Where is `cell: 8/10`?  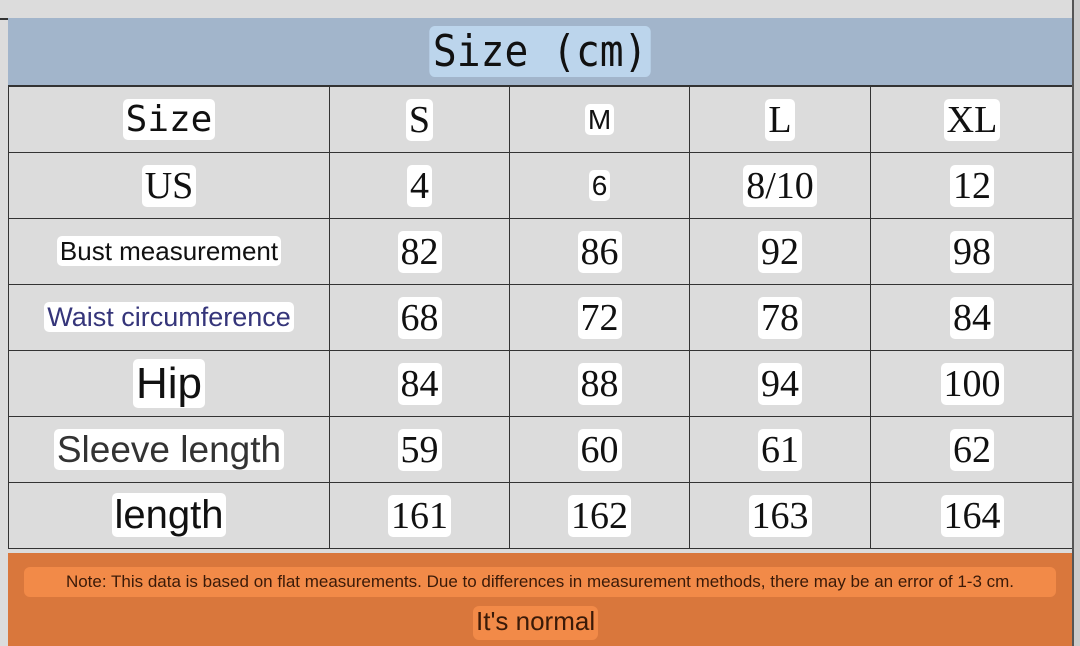
cell: 8/10 is located at coordinates (780, 185).